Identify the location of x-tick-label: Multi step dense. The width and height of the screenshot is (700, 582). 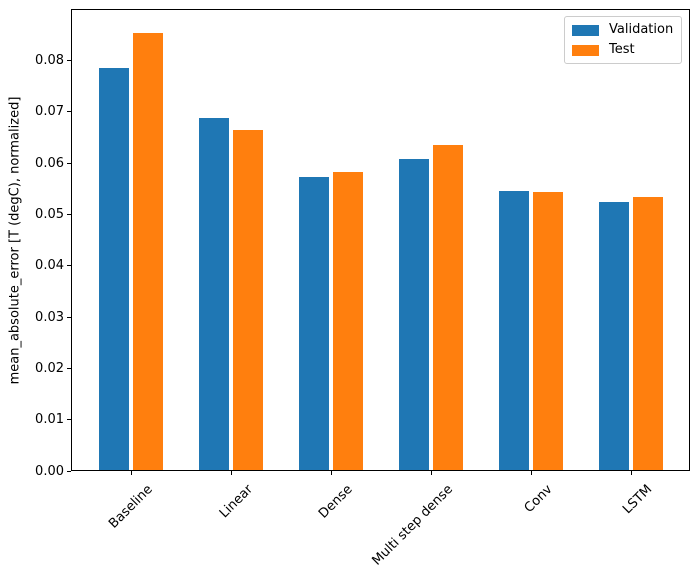
(412, 525).